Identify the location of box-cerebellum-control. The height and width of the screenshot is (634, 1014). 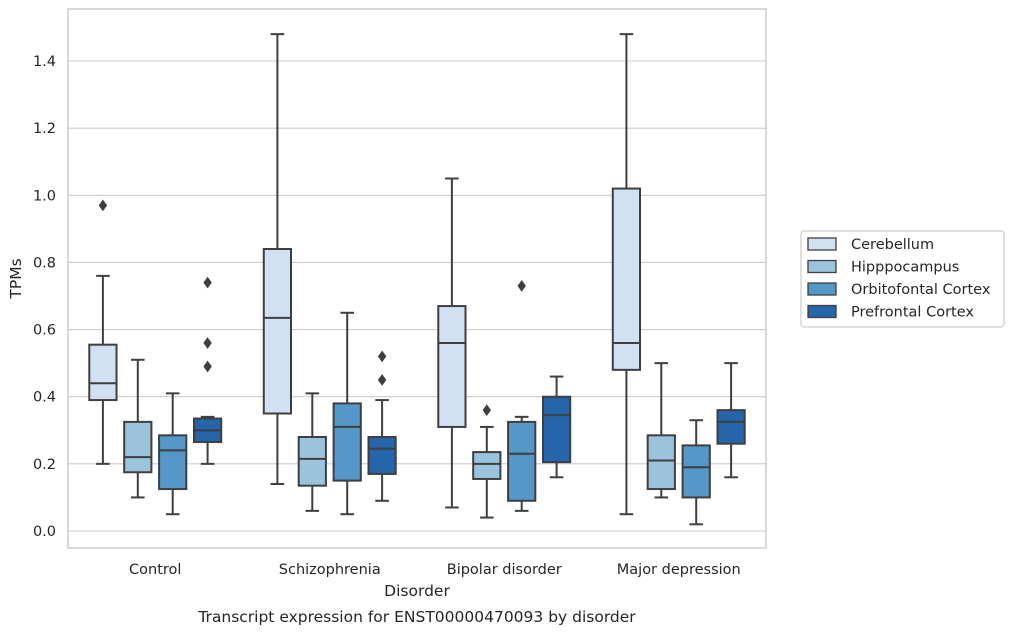
(103, 332).